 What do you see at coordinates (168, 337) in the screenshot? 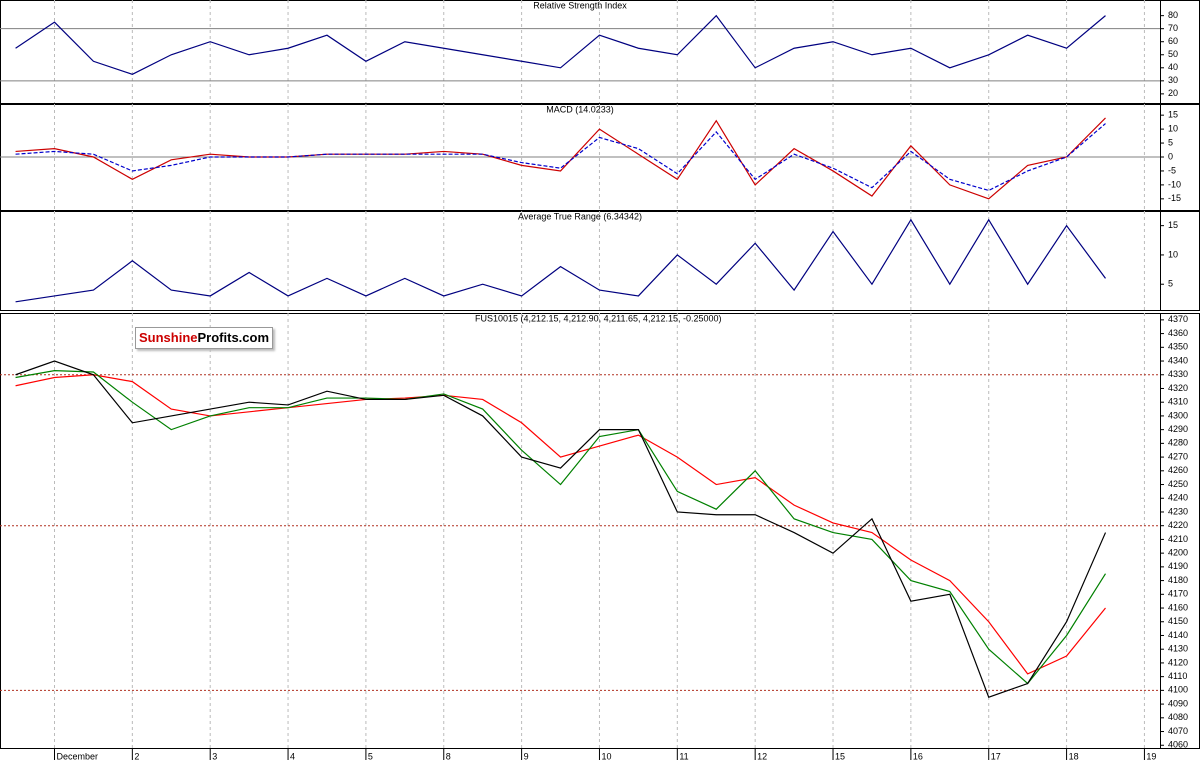
I see `logo-brand: Sunshine` at bounding box center [168, 337].